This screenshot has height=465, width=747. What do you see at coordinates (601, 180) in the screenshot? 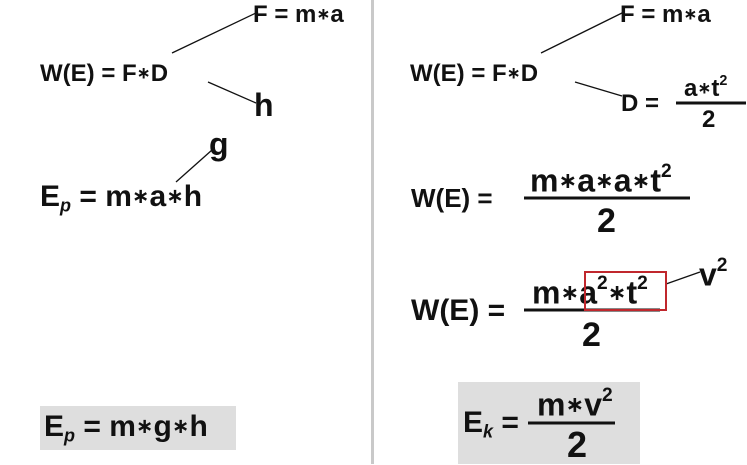
I see `w2-numerator: m∗a∗a∗t2` at bounding box center [601, 180].